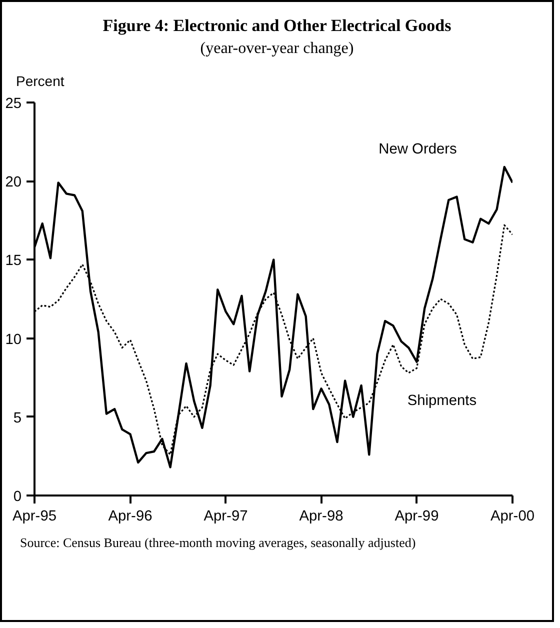 This screenshot has width=560, height=628. What do you see at coordinates (218, 543) in the screenshot?
I see `source-note: Source: Census Bureau (three-month moving averages, seasonally adjusted)` at bounding box center [218, 543].